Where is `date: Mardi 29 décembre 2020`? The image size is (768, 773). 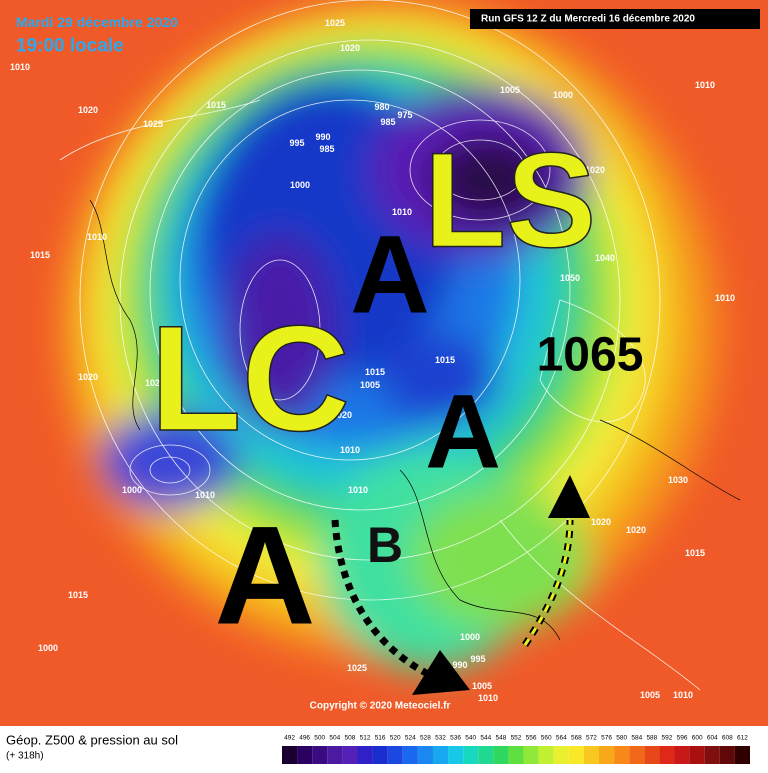 date: Mardi 29 décembre 2020 is located at coordinates (97, 22).